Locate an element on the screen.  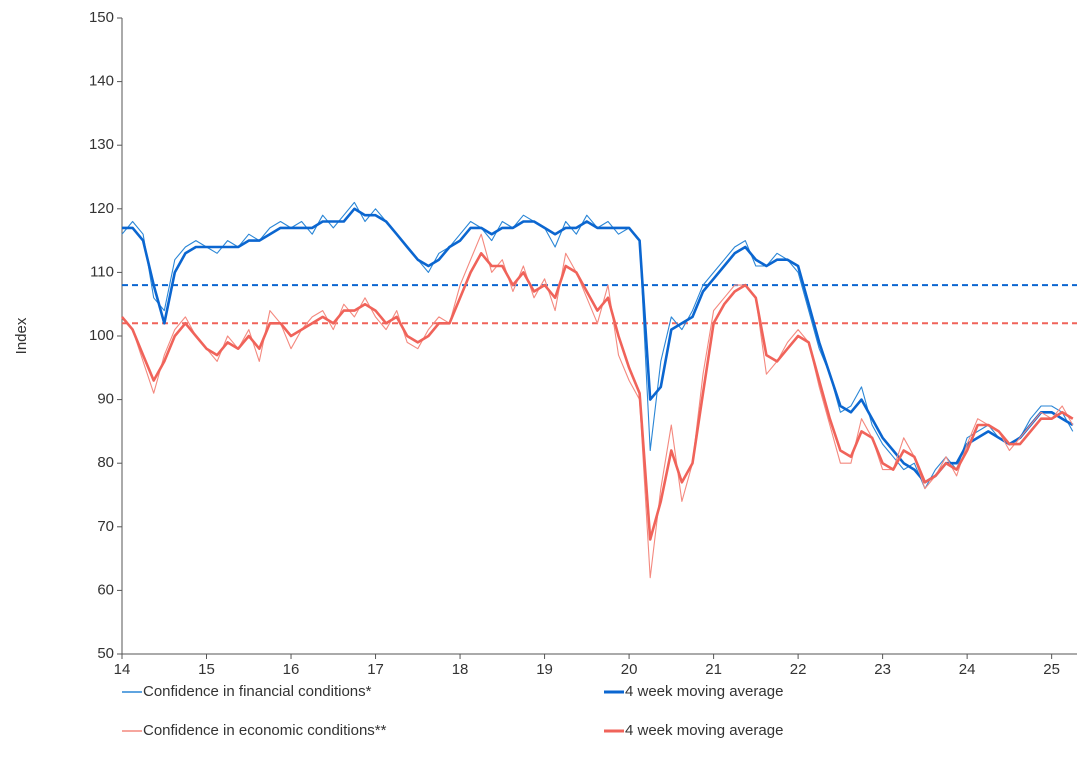
y-tick-label: 140 is located at coordinates (101, 81).